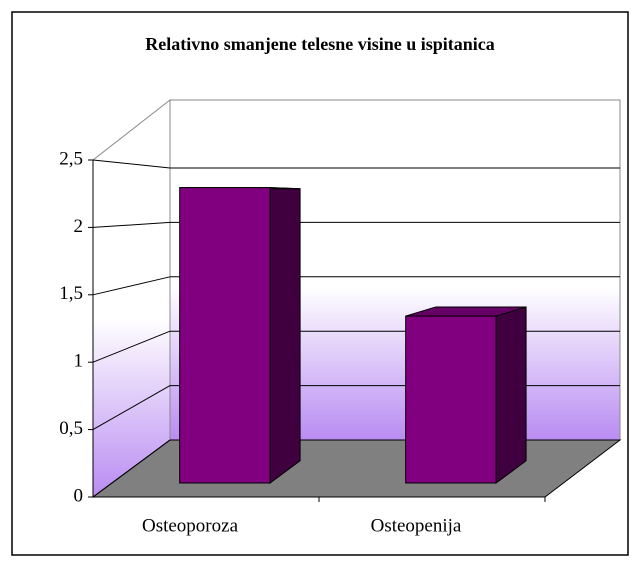  Describe the element at coordinates (356, 468) in the screenshot. I see `floor` at that location.